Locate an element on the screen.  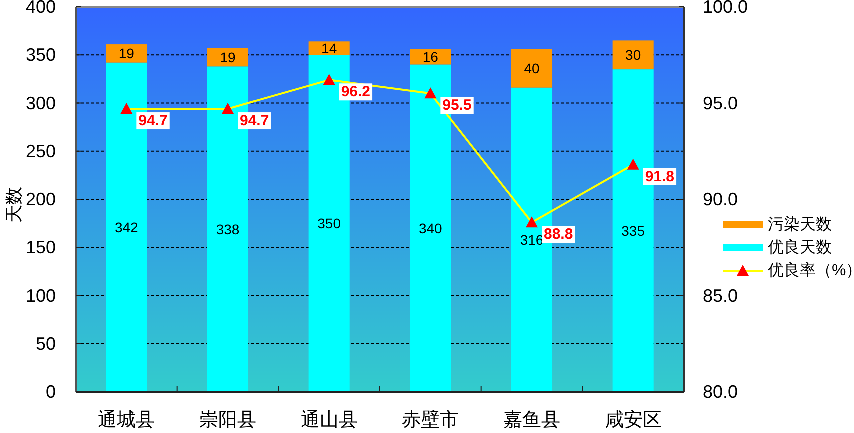
y-tick-label: 400 is located at coordinates (41, 8).